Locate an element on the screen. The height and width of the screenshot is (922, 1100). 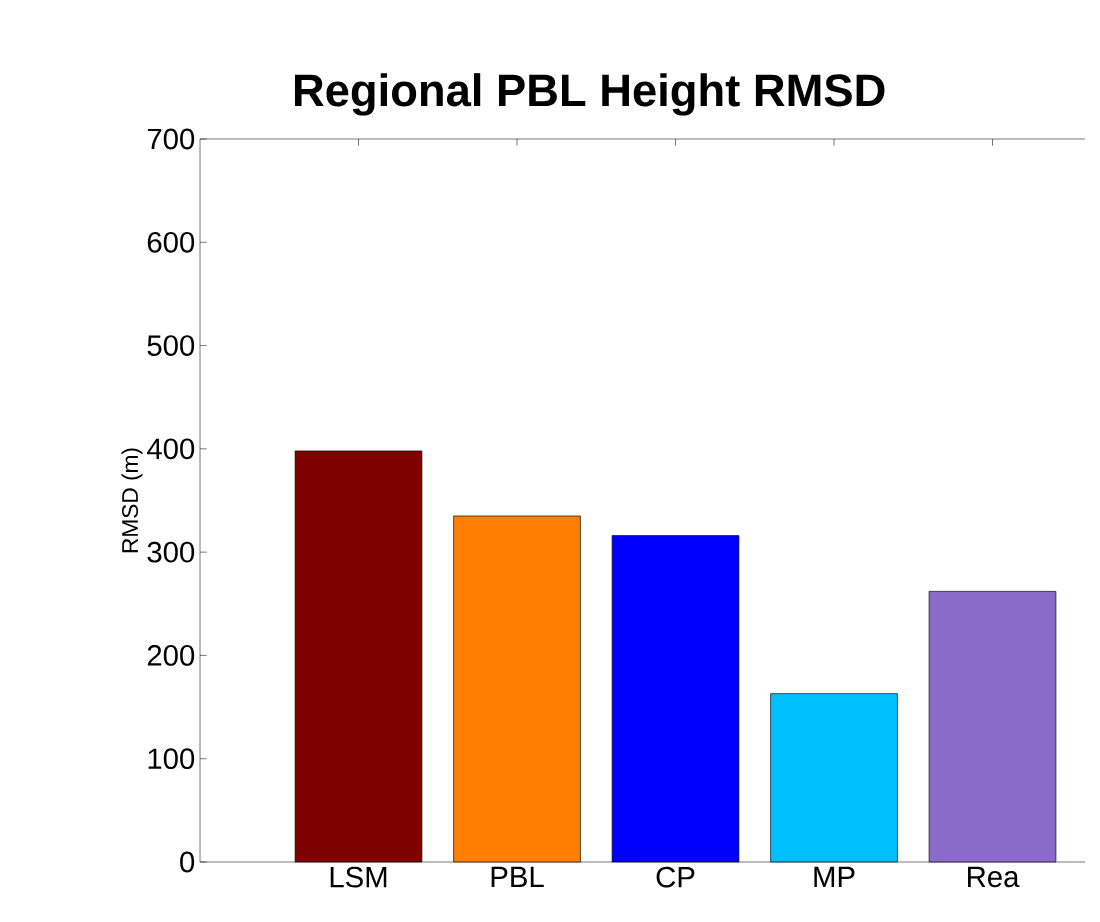
y-tick-label: 500 is located at coordinates (171, 345).